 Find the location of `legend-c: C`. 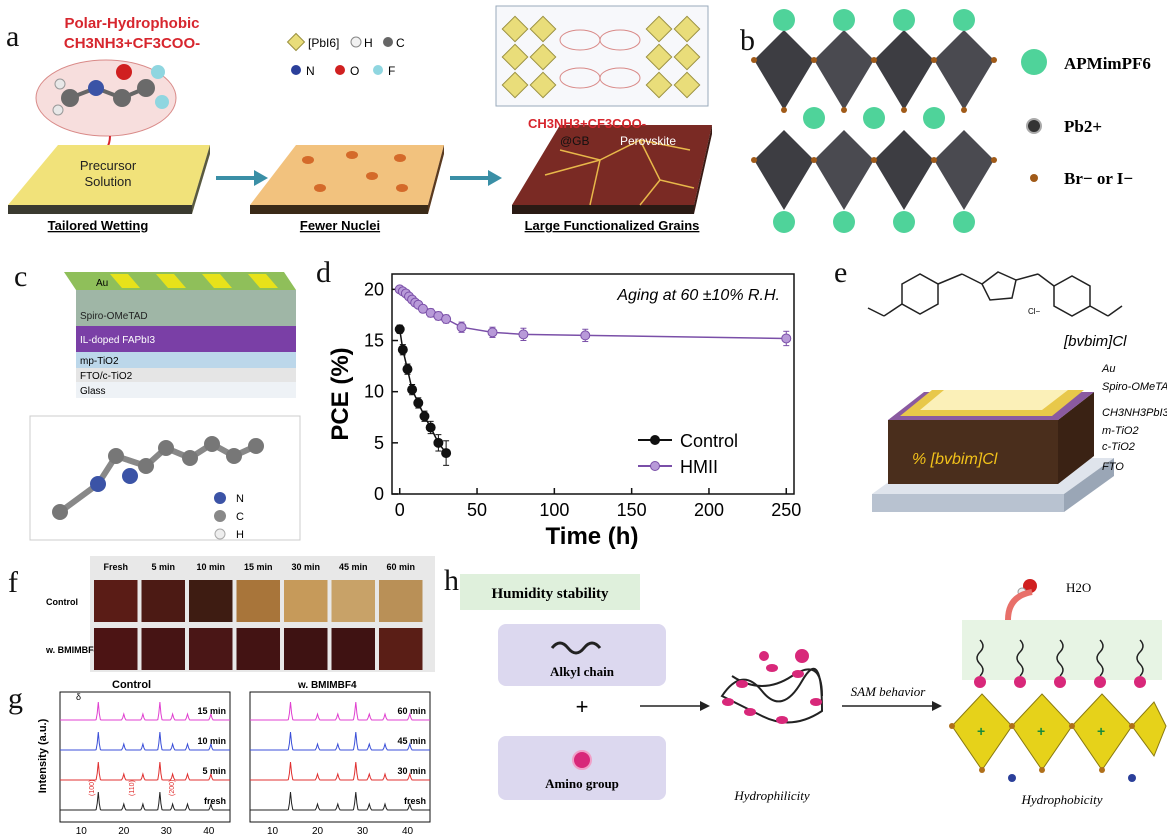

legend-c: C is located at coordinates (400, 43).